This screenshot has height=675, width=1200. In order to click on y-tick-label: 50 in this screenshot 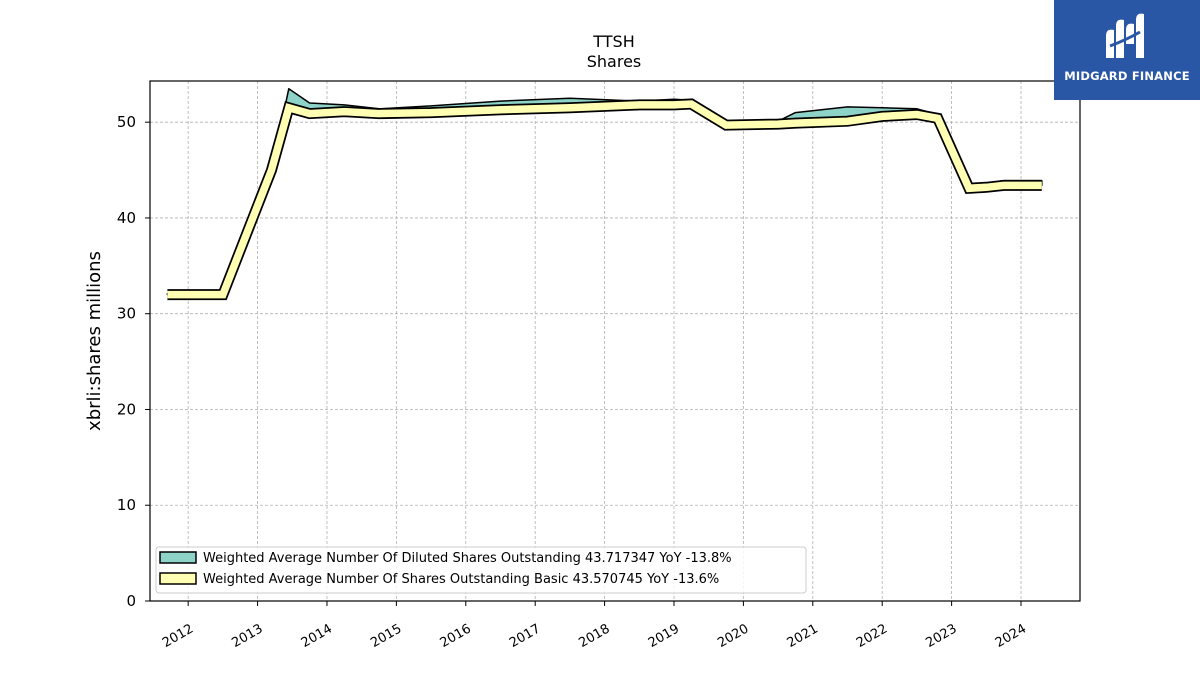, I will do `click(126, 122)`.